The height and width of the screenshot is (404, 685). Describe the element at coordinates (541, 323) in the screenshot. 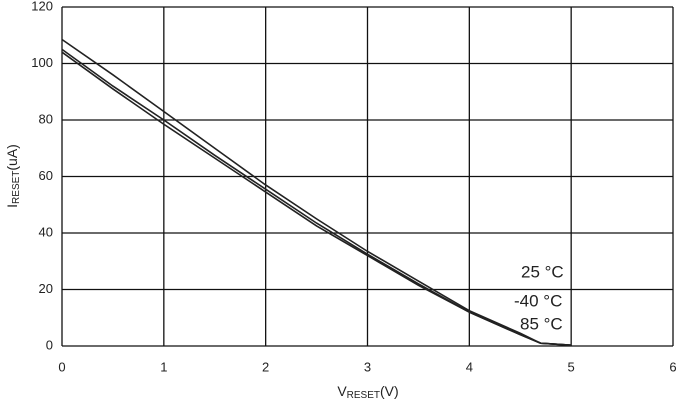

I see `series-annotation: 85 °C` at that location.